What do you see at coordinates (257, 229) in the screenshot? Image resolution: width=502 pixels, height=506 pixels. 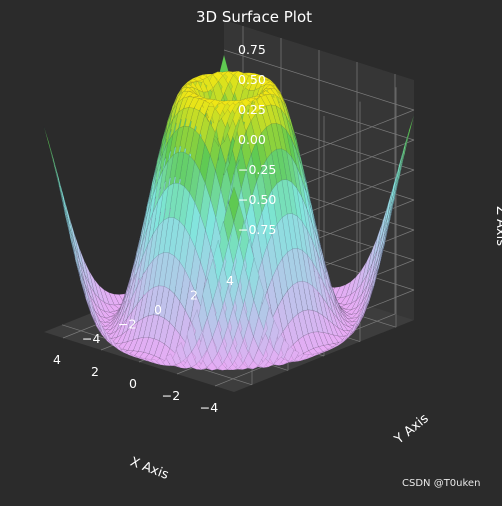 I see `z-tick-label: −0.75` at bounding box center [257, 229].